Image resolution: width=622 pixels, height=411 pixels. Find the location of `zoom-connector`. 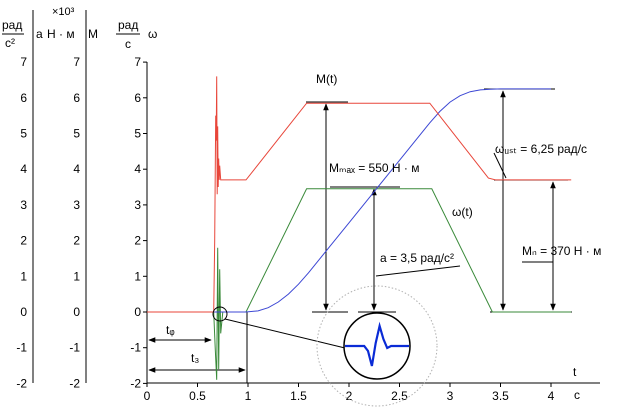

zoom-connector is located at coordinates (285, 333).